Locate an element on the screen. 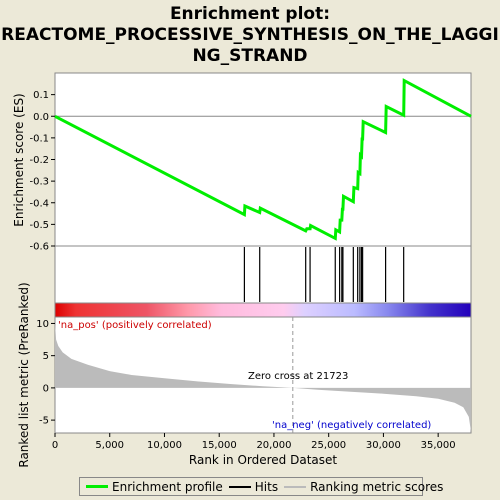 This screenshot has height=500, width=500. pos-label: 'na_pos' (positively correlated) is located at coordinates (135, 325).